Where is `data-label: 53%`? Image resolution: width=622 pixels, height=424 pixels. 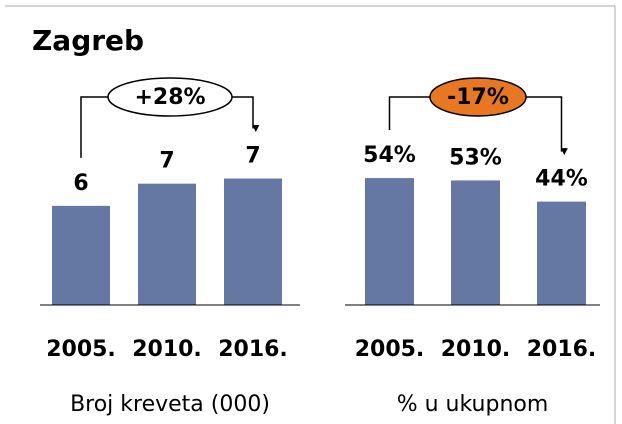 data-label: 53% is located at coordinates (475, 157).